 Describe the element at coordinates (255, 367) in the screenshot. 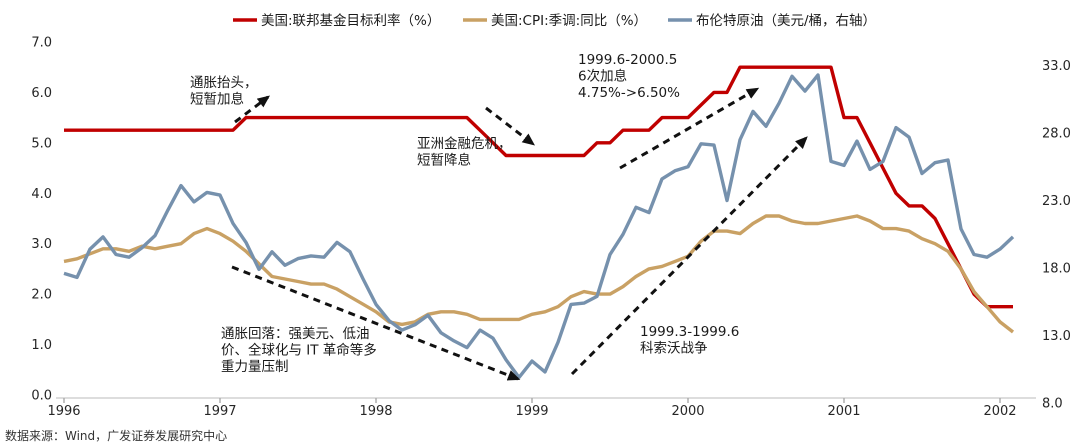

I see `annotation-inflation-down-line-2: 重力量压制` at that location.